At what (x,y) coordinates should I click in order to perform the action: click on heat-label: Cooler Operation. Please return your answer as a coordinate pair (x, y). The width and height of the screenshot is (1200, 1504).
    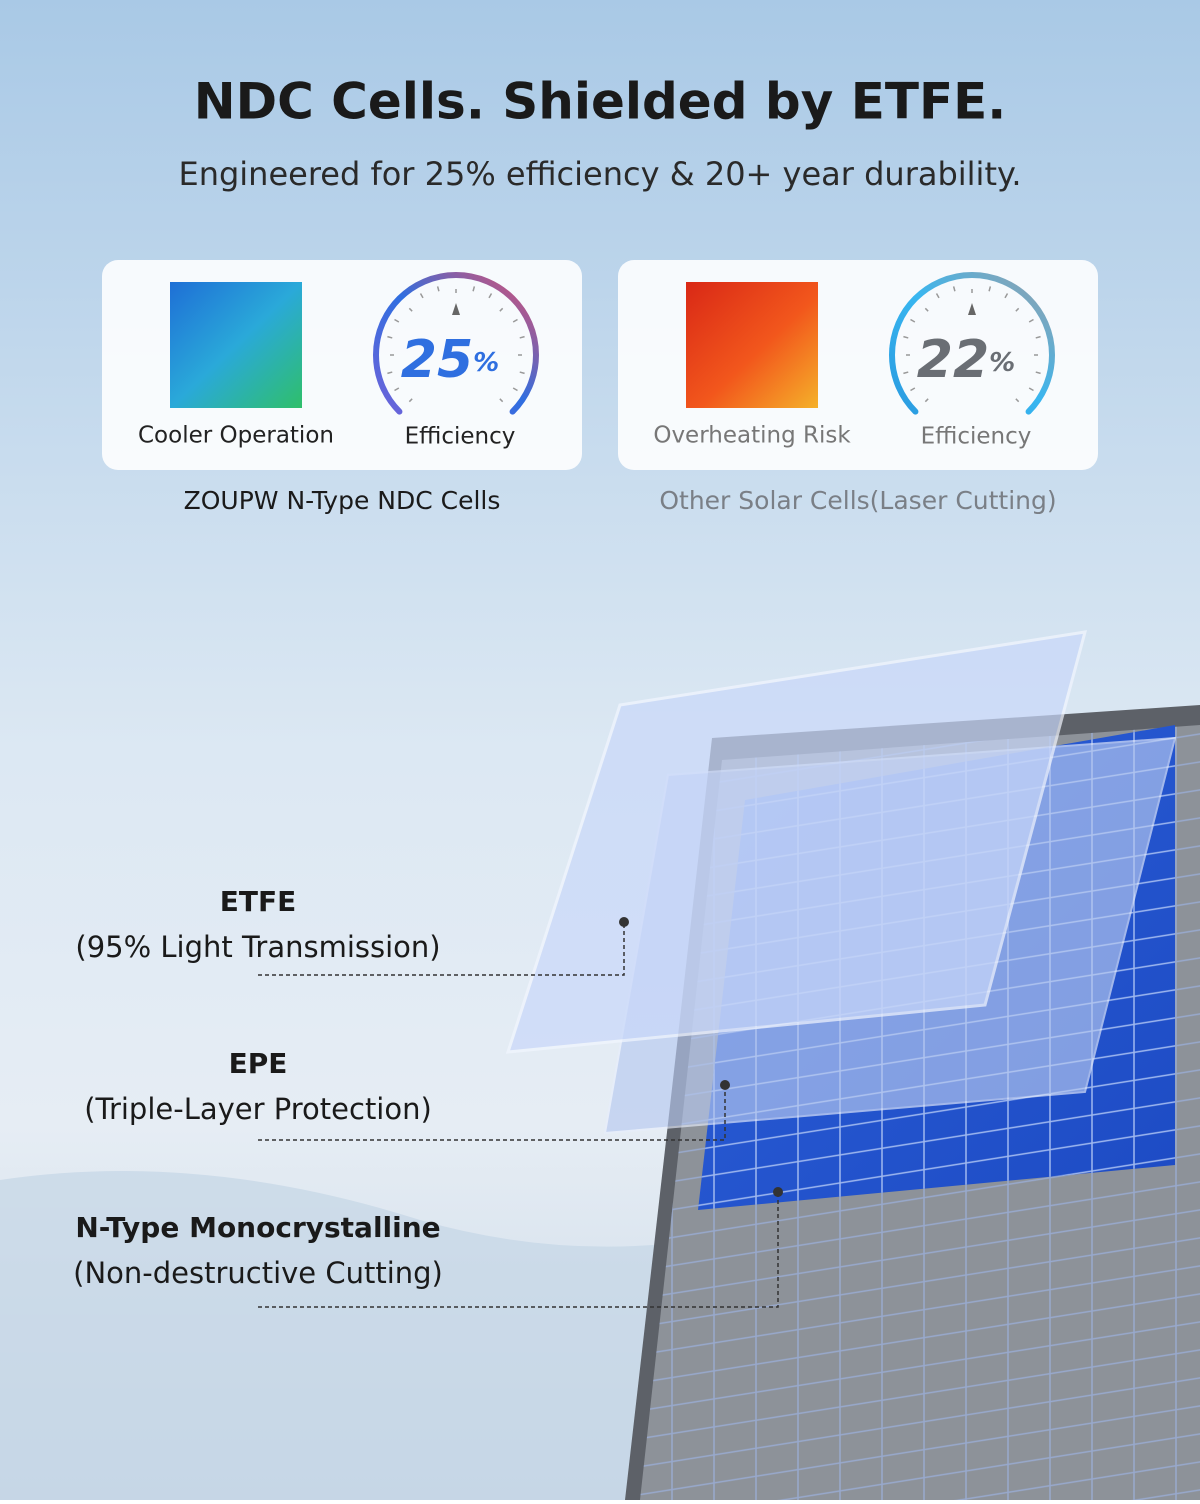
    Looking at the image, I should click on (236, 436).